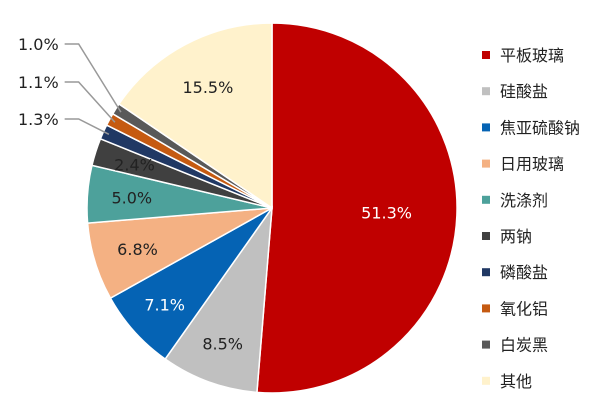  I want to click on data-label-5: 5.0%, so click(131, 197).